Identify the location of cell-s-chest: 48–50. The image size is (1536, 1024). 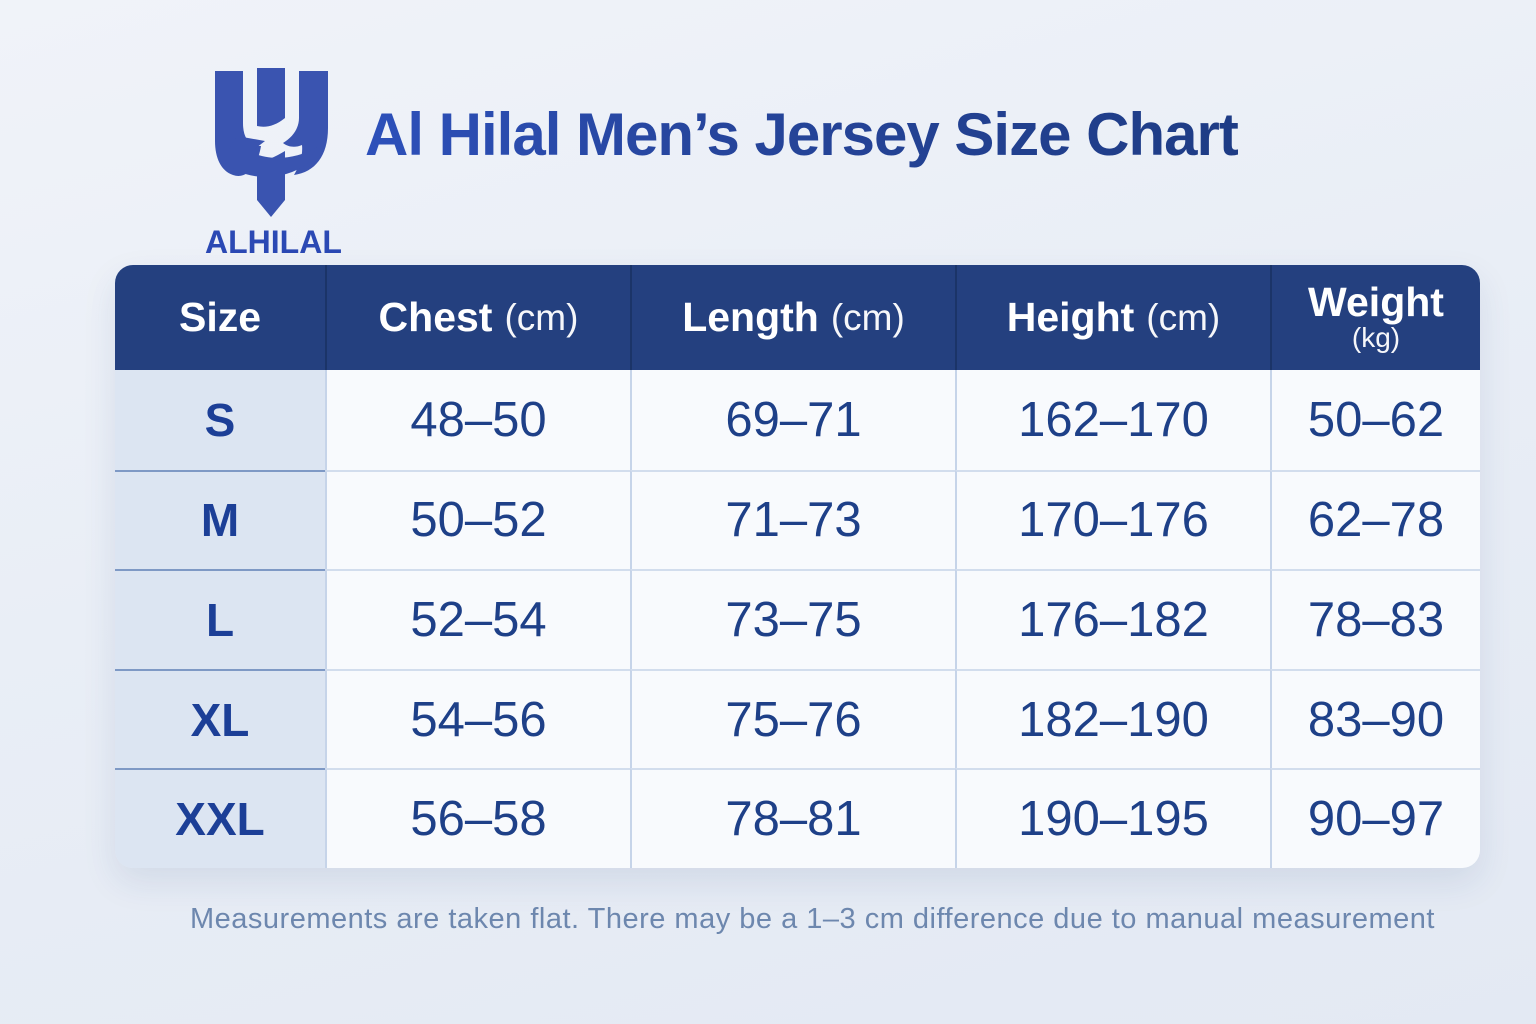
(477, 420).